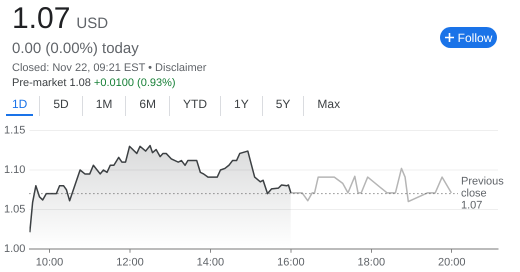 This screenshot has height=272, width=520. What do you see at coordinates (104, 106) in the screenshot?
I see `text: 1M` at bounding box center [104, 106].